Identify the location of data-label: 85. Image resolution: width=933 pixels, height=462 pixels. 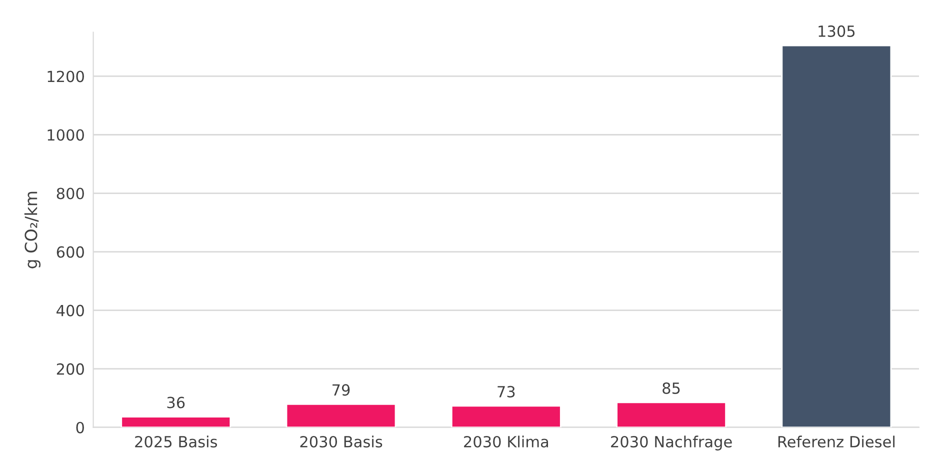
(671, 388).